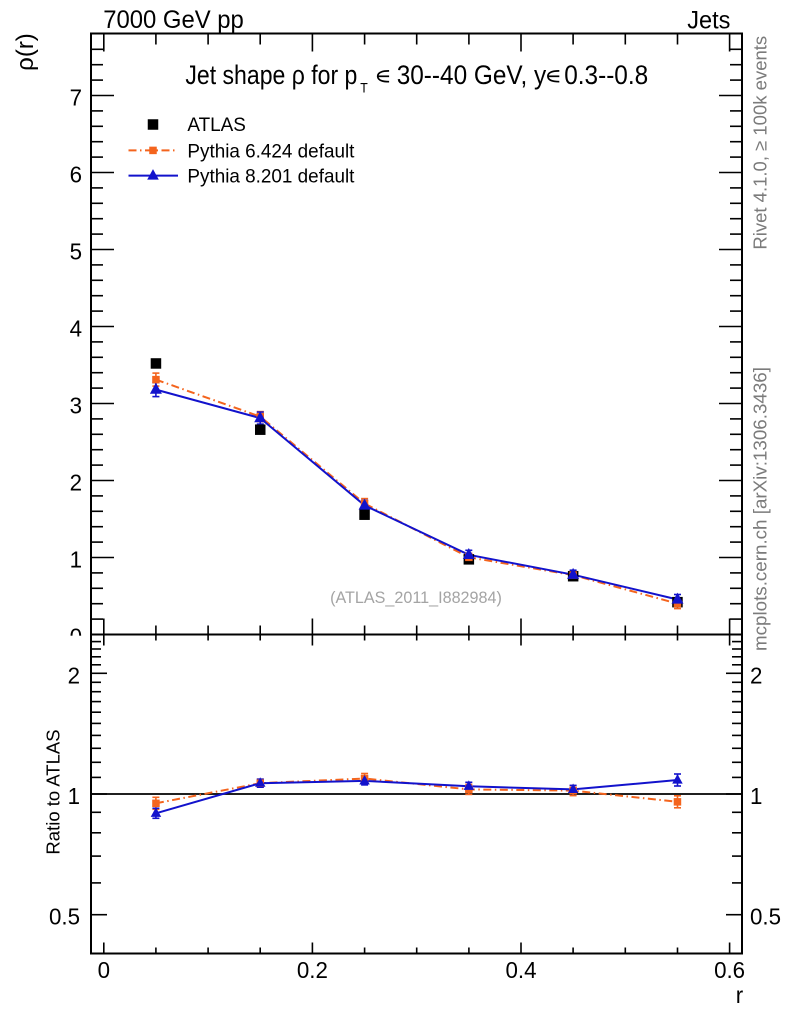 Image resolution: width=786 pixels, height=1029 pixels. Describe the element at coordinates (472, 75) in the screenshot. I see `svg-text: 30--40 GeV, y` at that location.